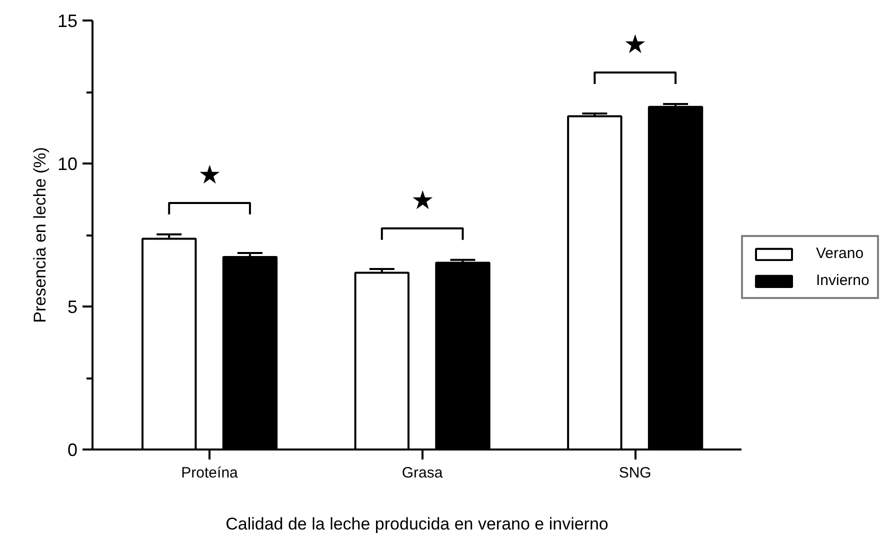 This screenshot has height=542, width=890. I want to click on legend-label: Verano, so click(840, 253).